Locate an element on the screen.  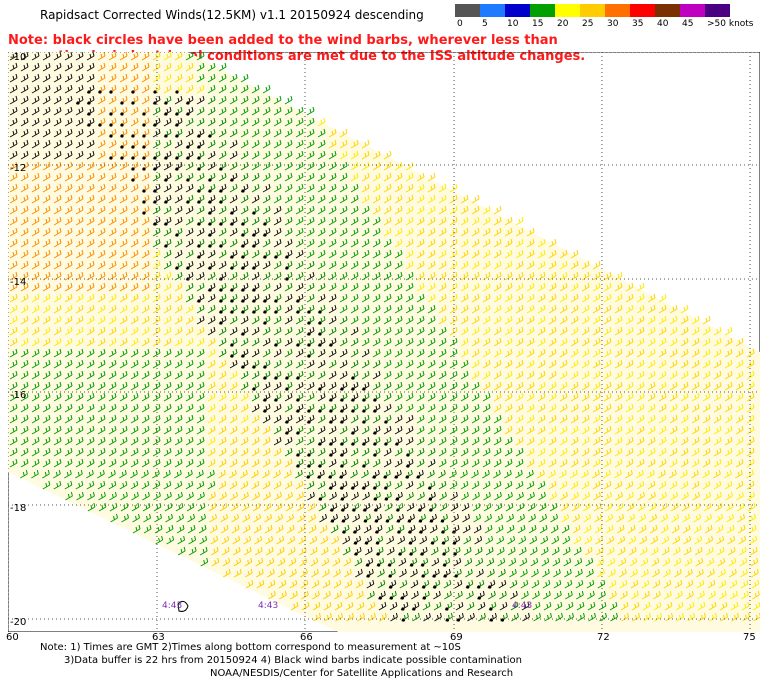
legend-tick-label: 10 is located at coordinates (513, 24).